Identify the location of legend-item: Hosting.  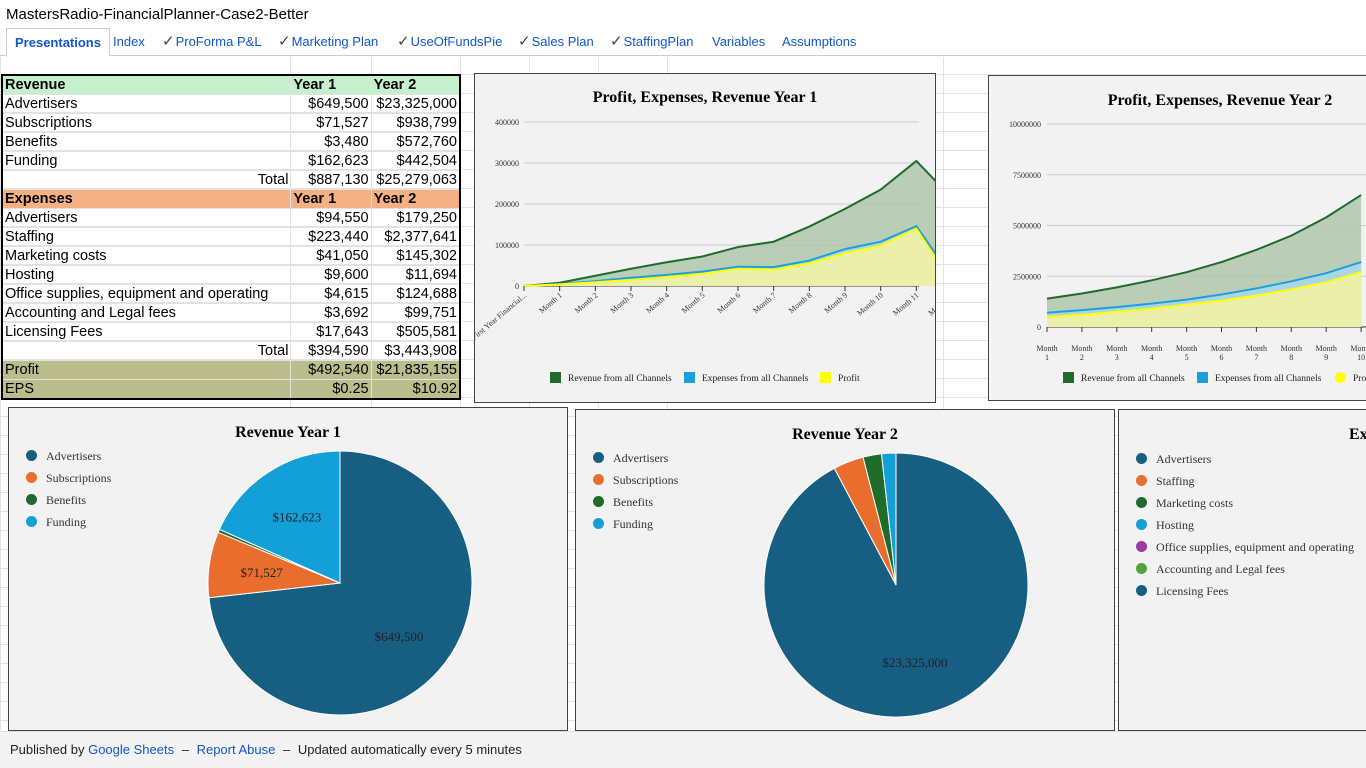
(1165, 525).